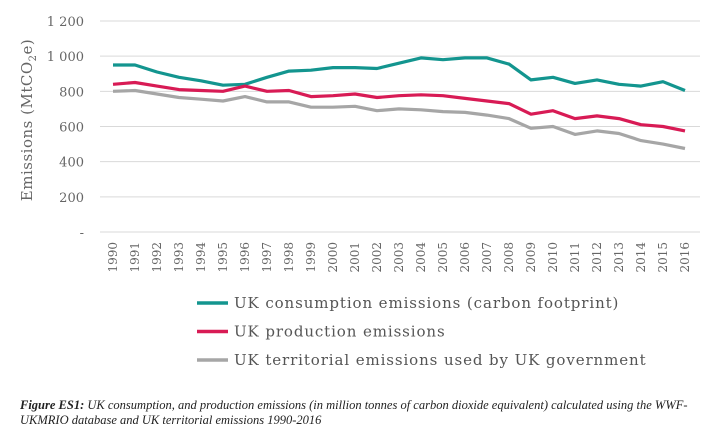 The width and height of the screenshot is (721, 443). Describe the element at coordinates (641, 257) in the screenshot. I see `x-tick-label: 2014` at that location.